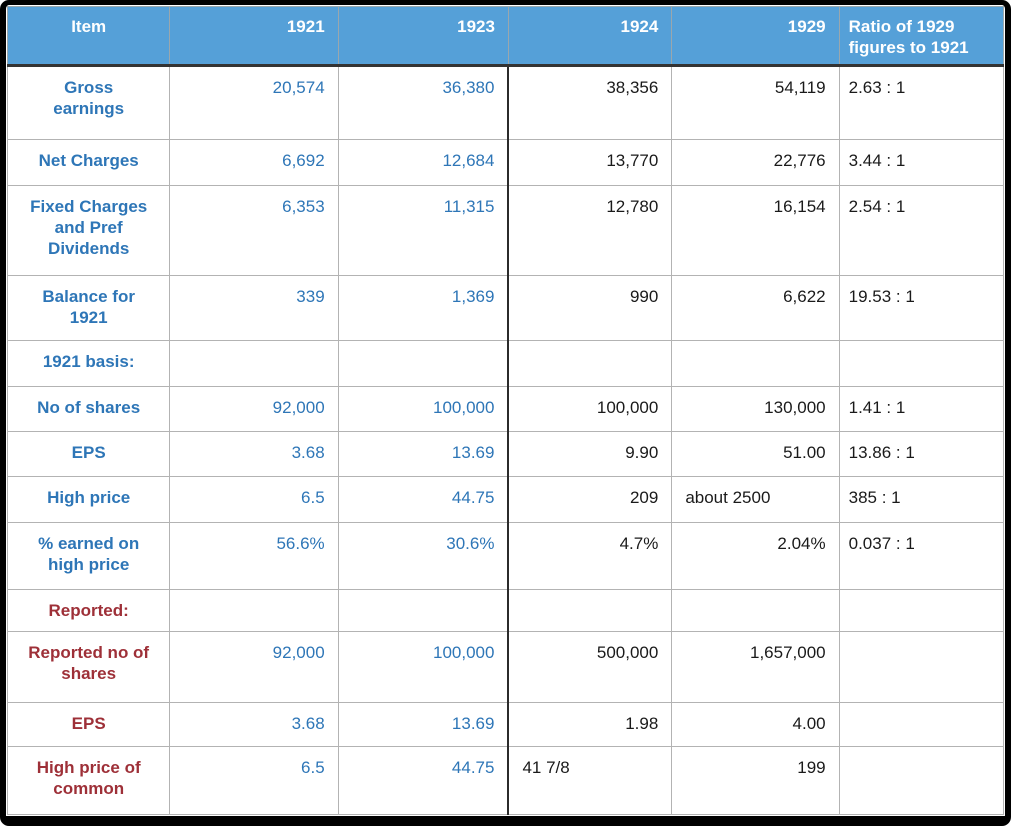 Image resolution: width=1011 pixels, height=826 pixels. What do you see at coordinates (590, 230) in the screenshot?
I see `cell-y1924: 12,780` at bounding box center [590, 230].